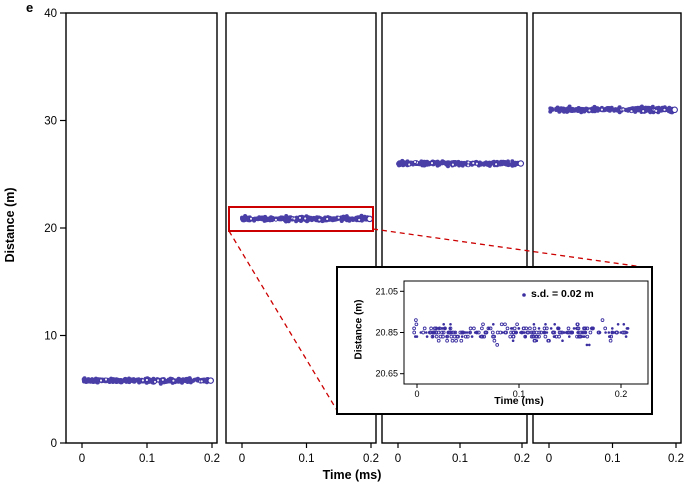 Image resolution: width=692 pixels, height=499 pixels. Describe the element at coordinates (359, 329) in the screenshot. I see `inset-y-axis-title: Distance (m)` at that location.